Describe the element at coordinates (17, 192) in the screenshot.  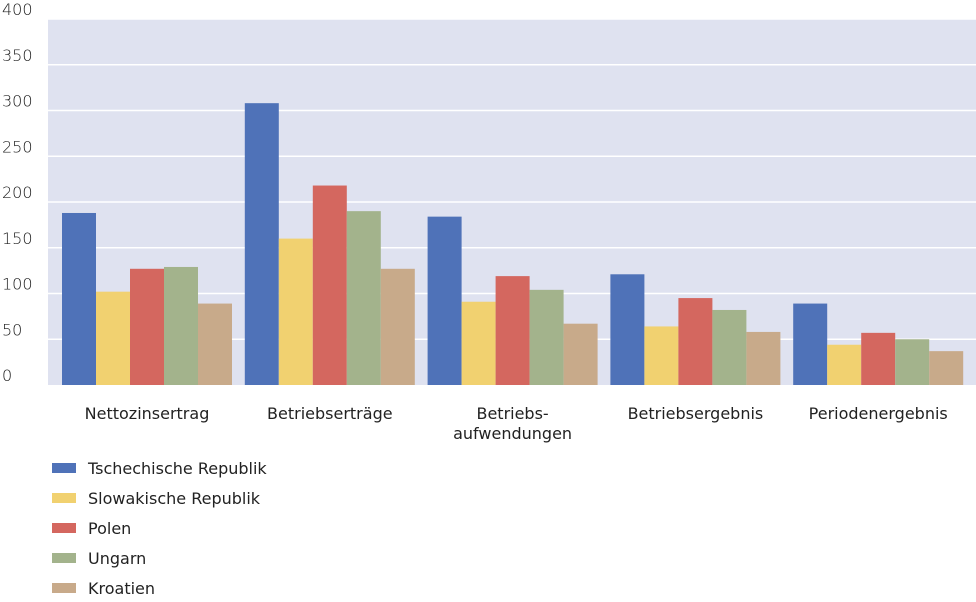
I see `y-tick-label: 200` at that location.